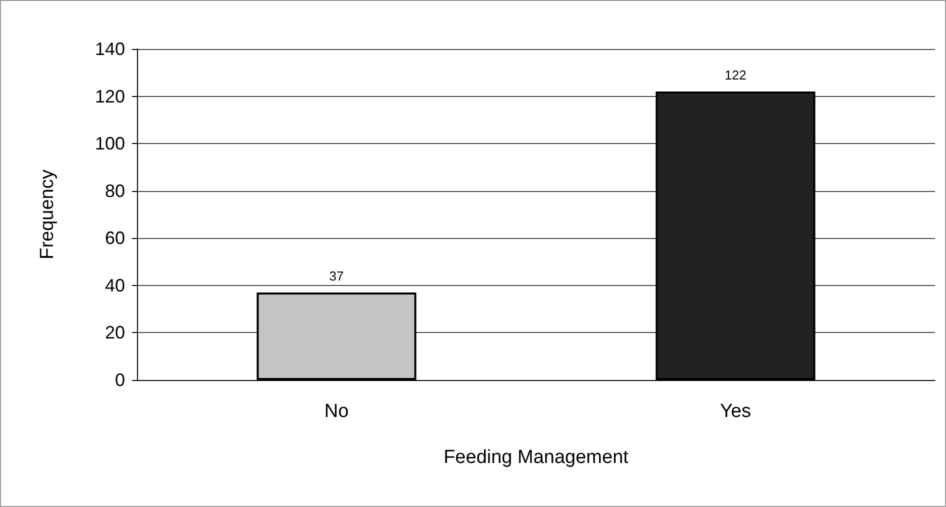  Describe the element at coordinates (109, 144) in the screenshot. I see `y-tick-label: 100` at that location.